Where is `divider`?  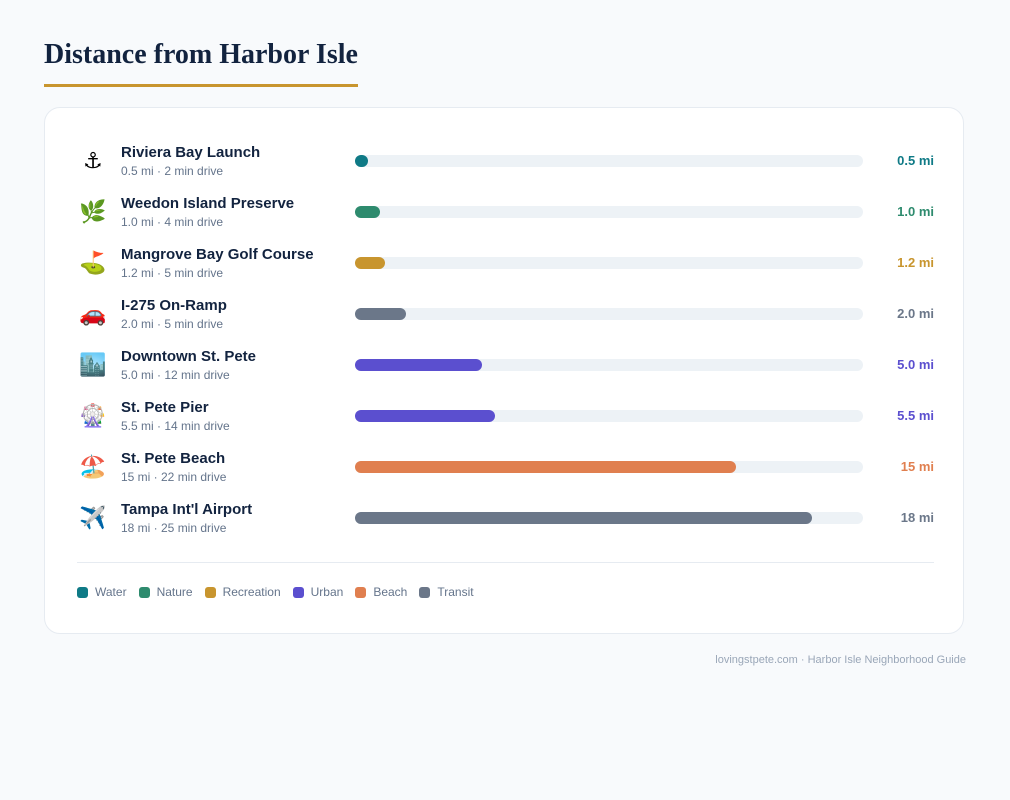 divider is located at coordinates (505, 562).